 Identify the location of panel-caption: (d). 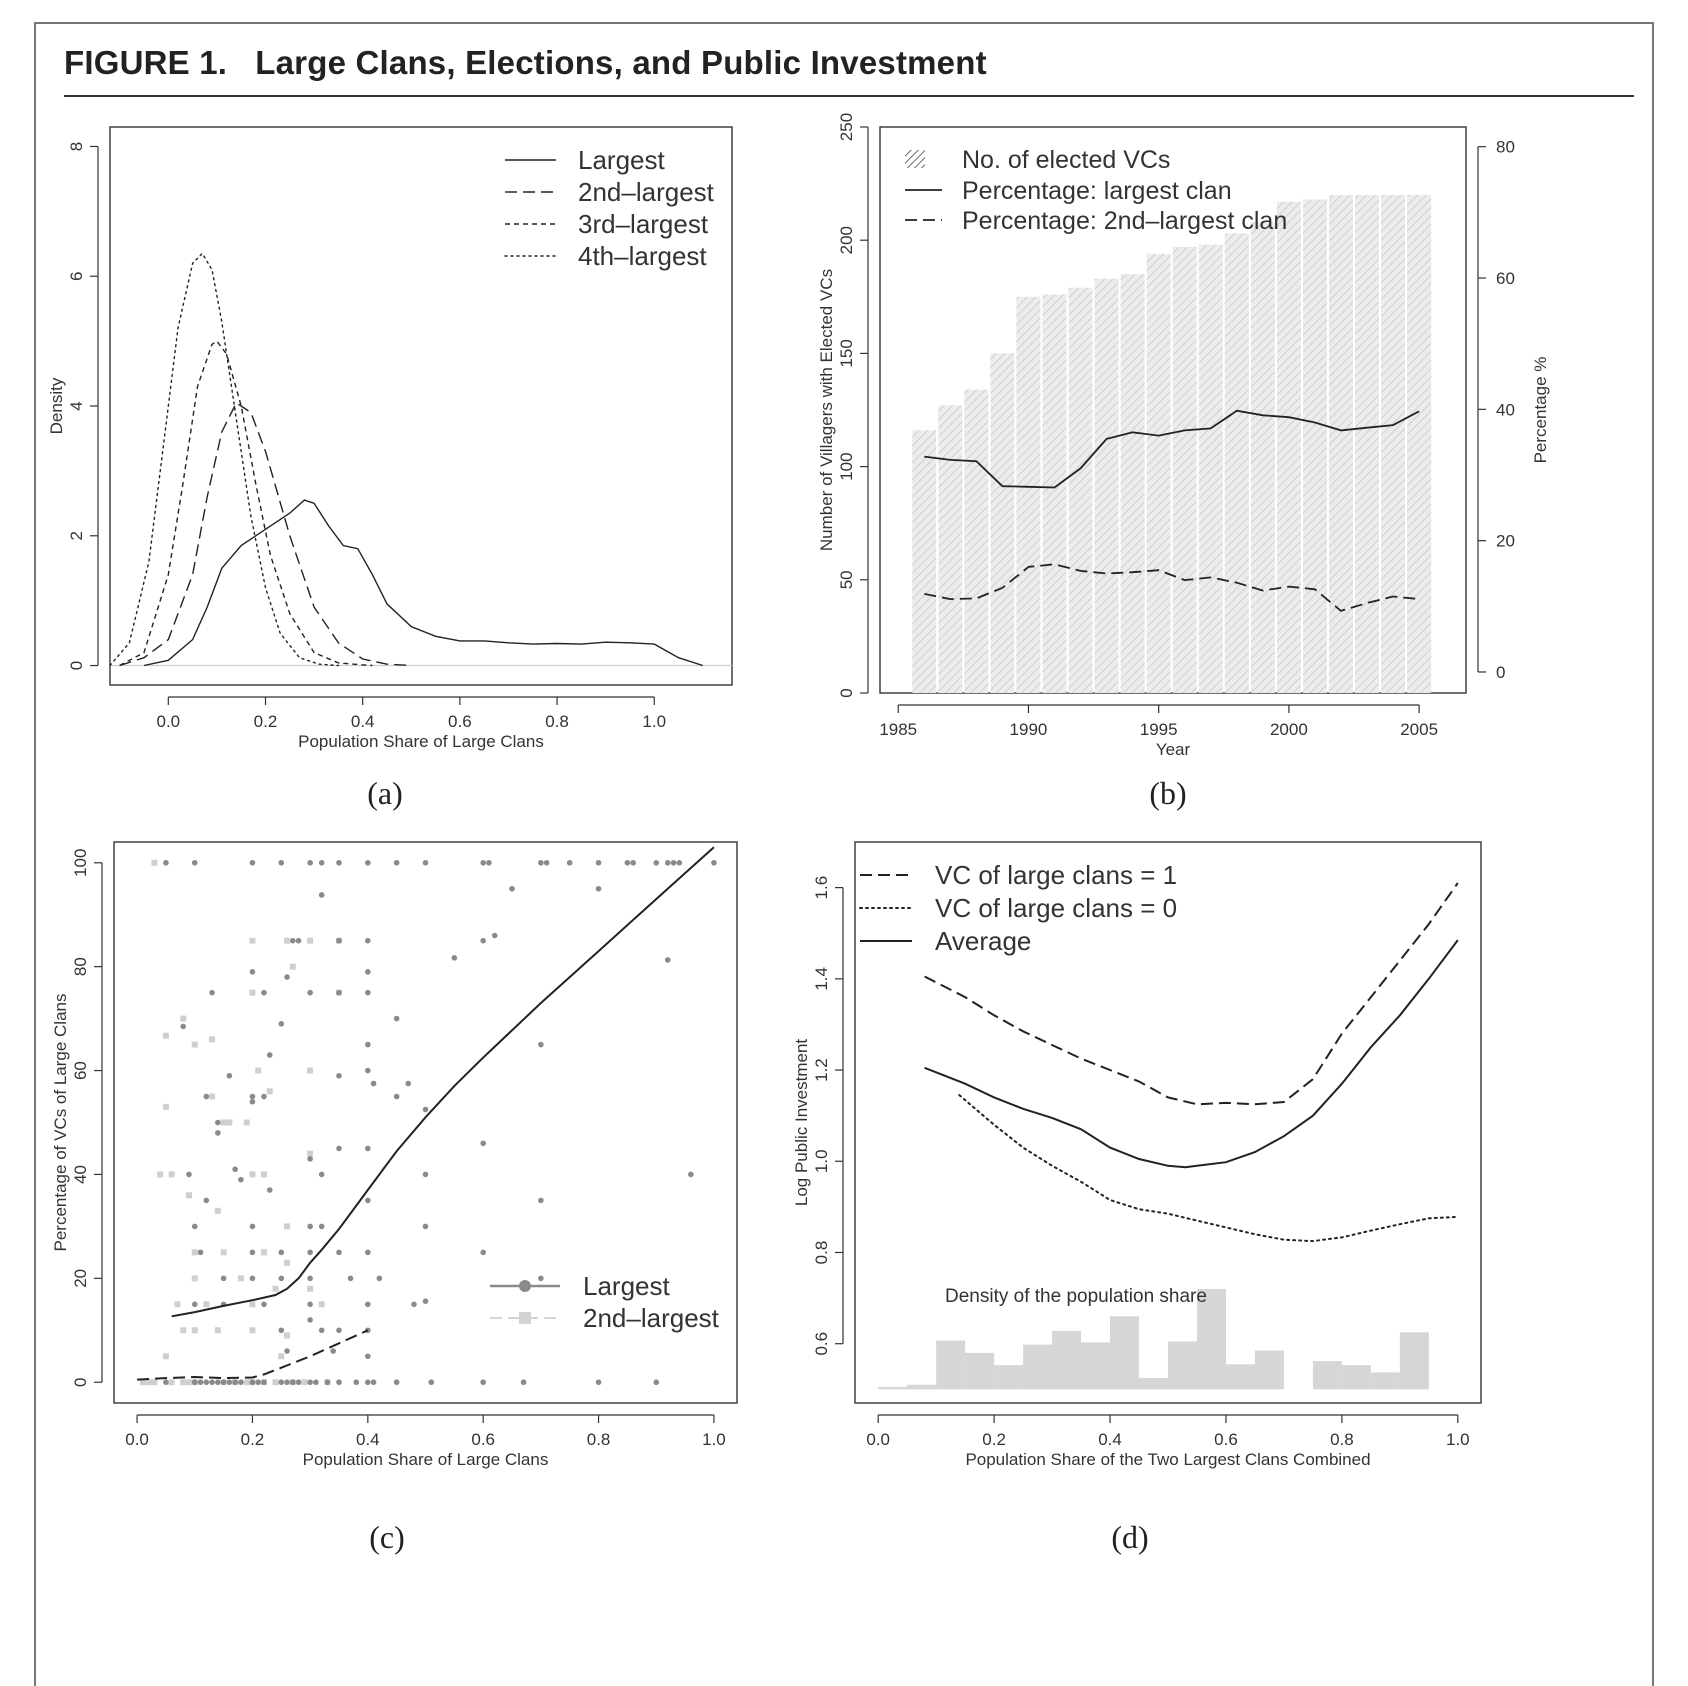
(1129, 1537).